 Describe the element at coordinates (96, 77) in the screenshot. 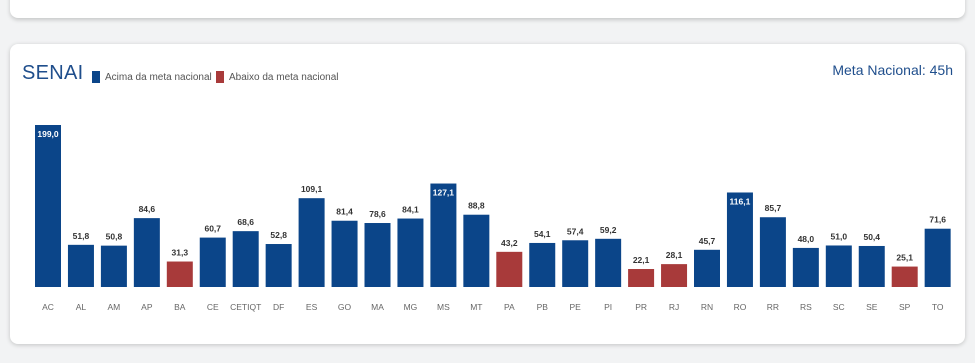

I see `legend-swatch-above` at that location.